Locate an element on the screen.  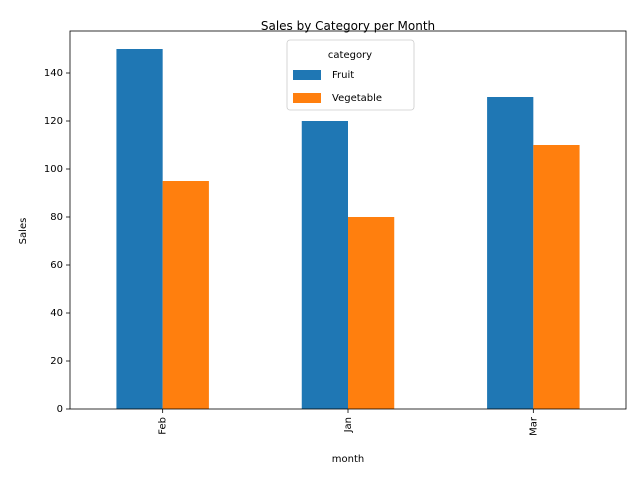
y-tick-label: 20 is located at coordinates (56, 361).